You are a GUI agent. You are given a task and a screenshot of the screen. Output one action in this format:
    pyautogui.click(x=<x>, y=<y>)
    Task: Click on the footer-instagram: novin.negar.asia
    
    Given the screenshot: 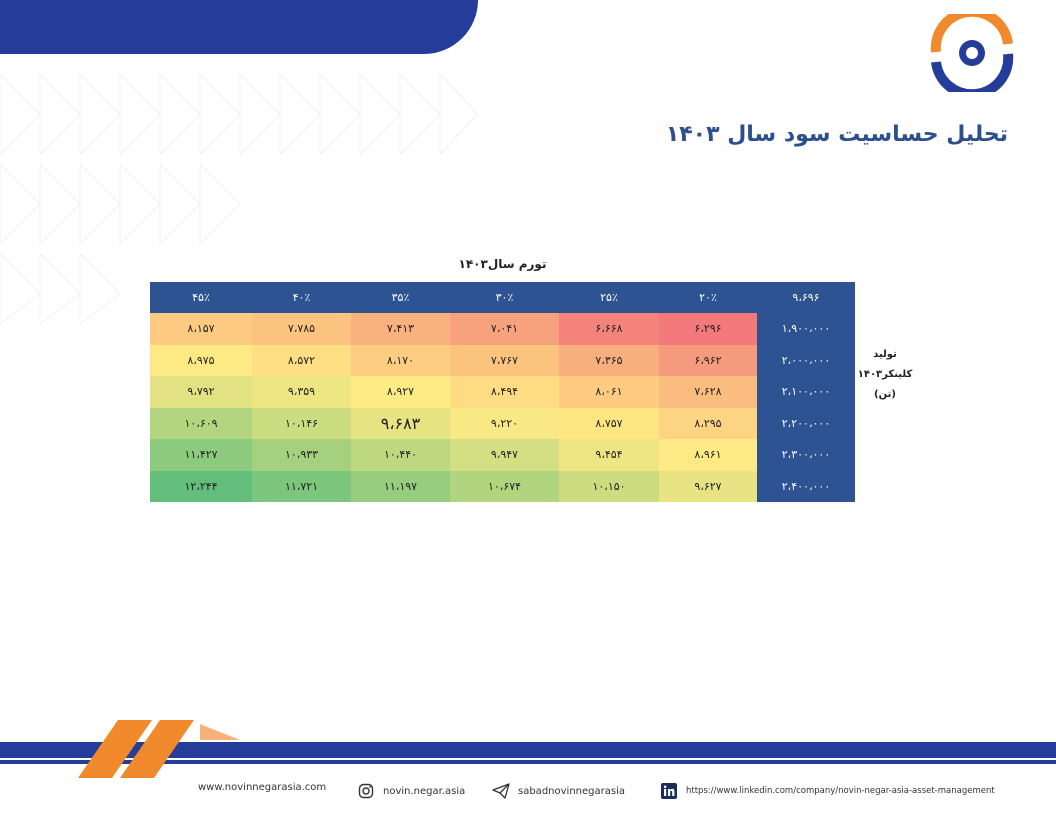 What is the action you would take?
    pyautogui.click(x=411, y=791)
    